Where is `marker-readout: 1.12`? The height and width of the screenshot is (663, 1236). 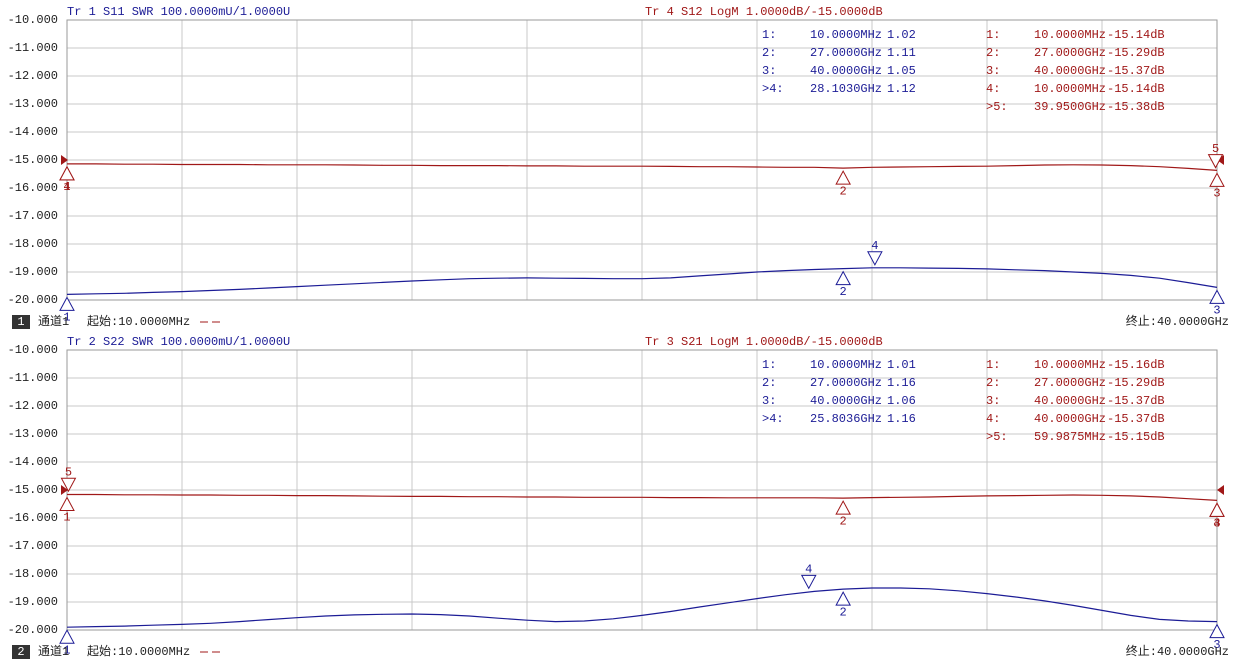 marker-readout: 1.12 is located at coordinates (901, 89).